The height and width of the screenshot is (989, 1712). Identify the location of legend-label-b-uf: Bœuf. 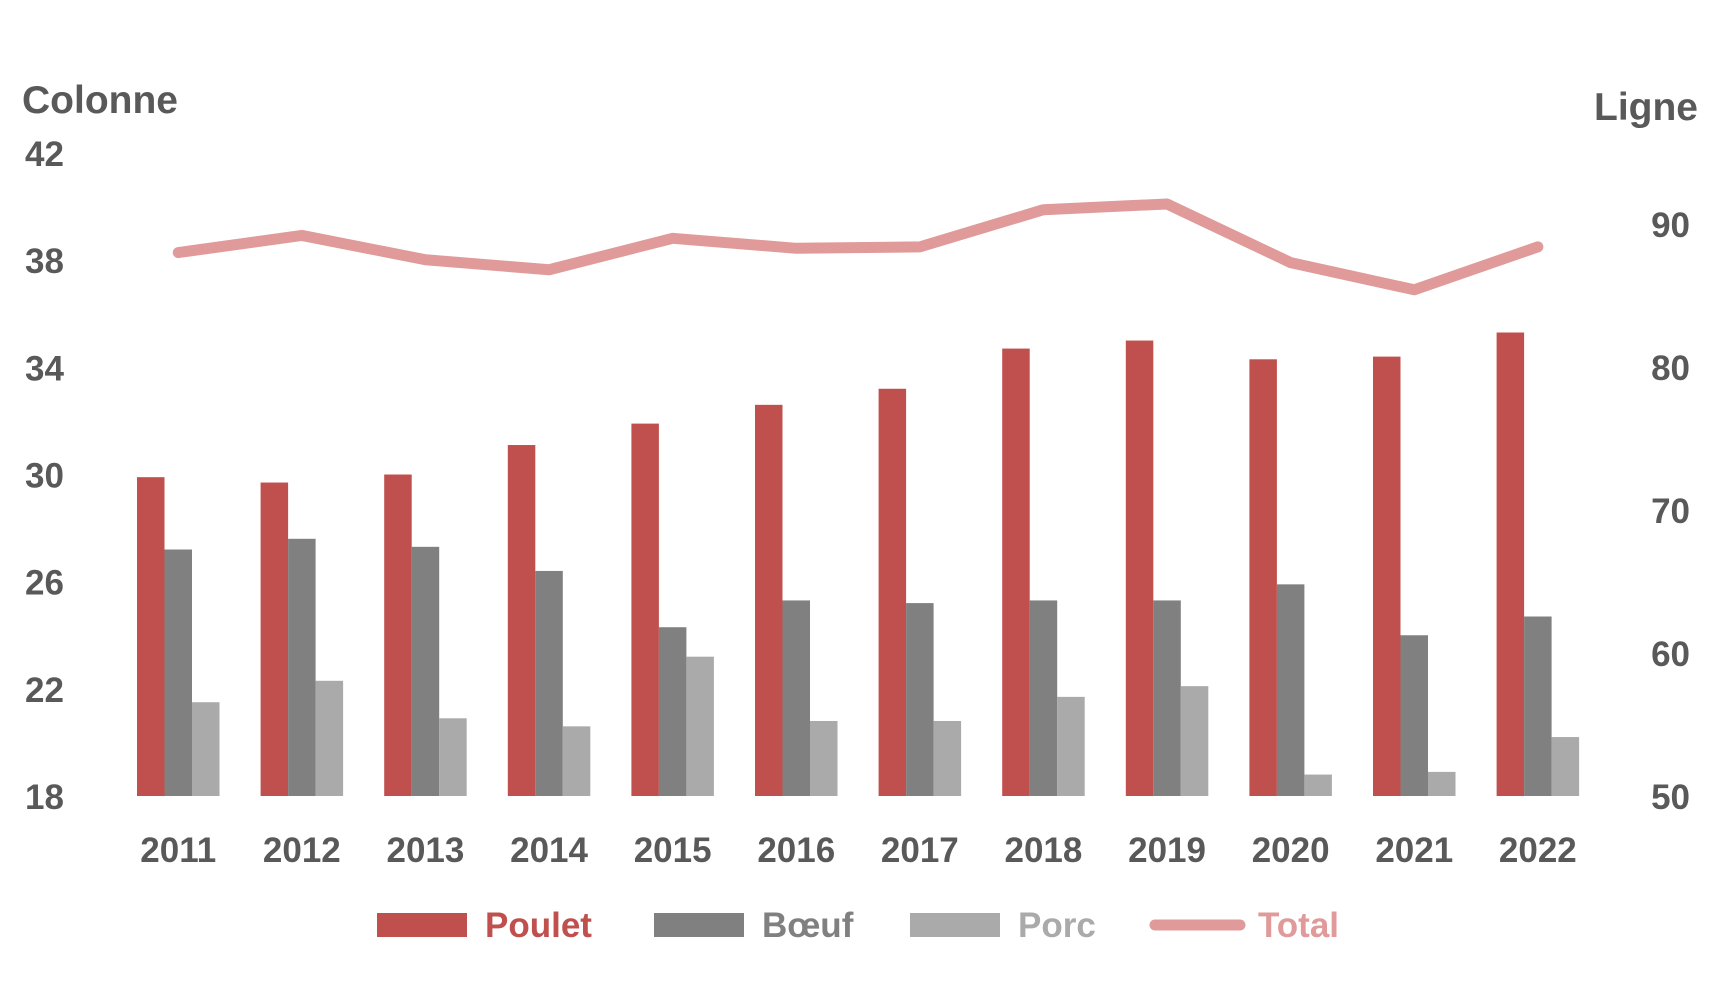
(808, 925).